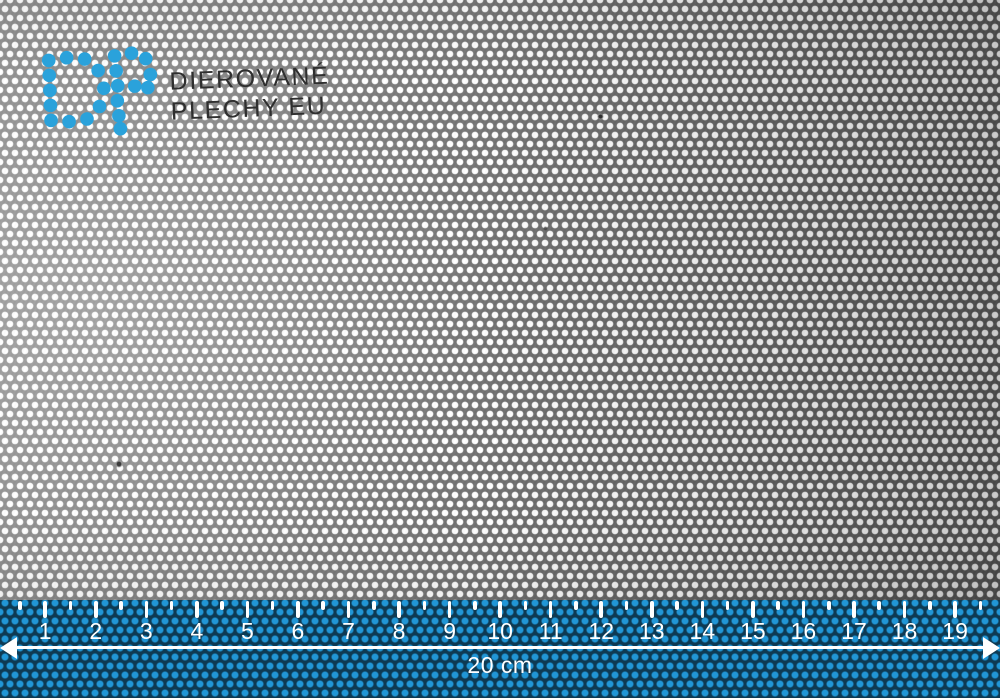 The height and width of the screenshot is (698, 1000). Describe the element at coordinates (449, 631) in the screenshot. I see `ruler-number: 9` at that location.